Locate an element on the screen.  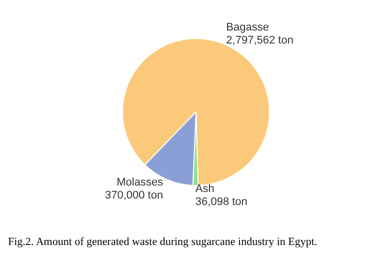
slice-label: Ash is located at coordinates (204, 189).